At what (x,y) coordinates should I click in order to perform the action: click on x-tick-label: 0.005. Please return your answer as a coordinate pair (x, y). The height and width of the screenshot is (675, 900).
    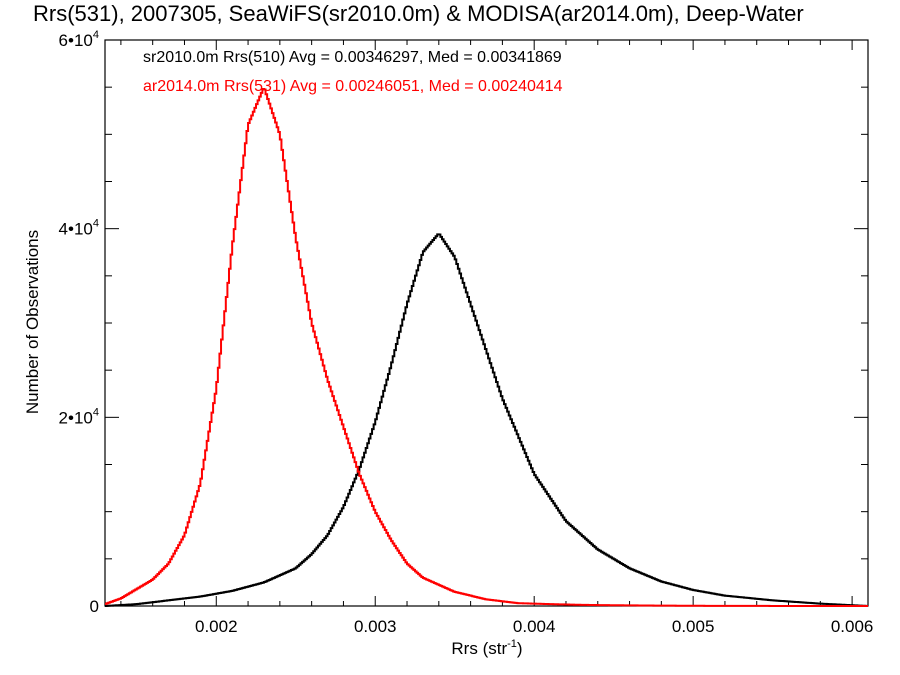
    Looking at the image, I should click on (693, 626).